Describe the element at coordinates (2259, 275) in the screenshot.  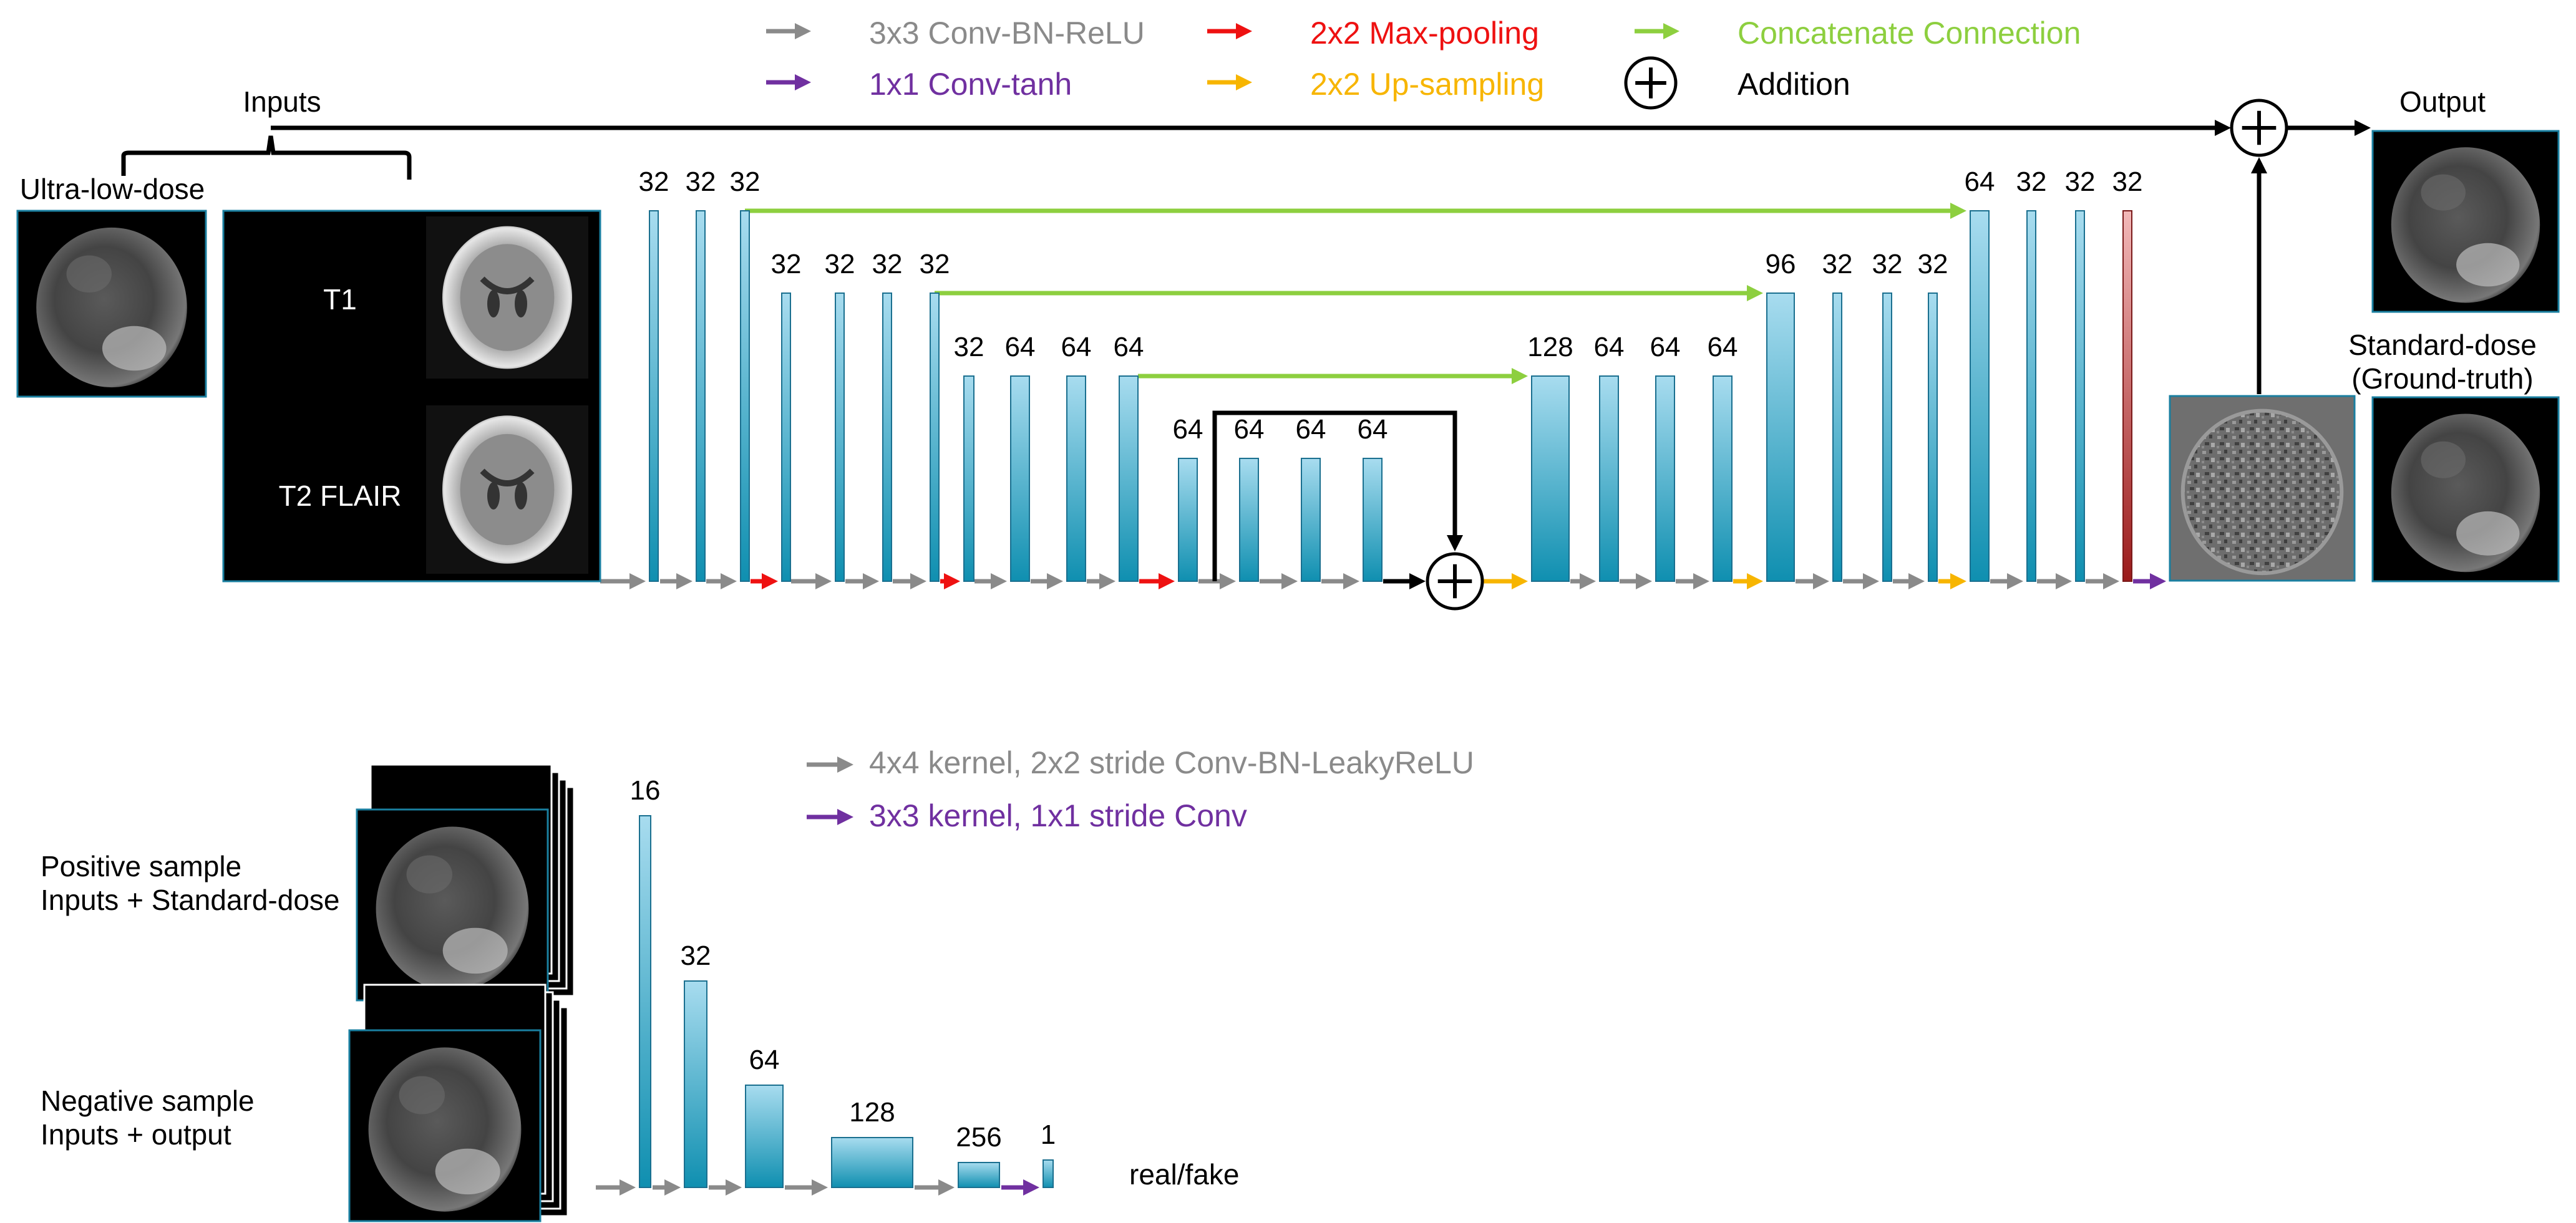
I see `residual-up-arrow` at that location.